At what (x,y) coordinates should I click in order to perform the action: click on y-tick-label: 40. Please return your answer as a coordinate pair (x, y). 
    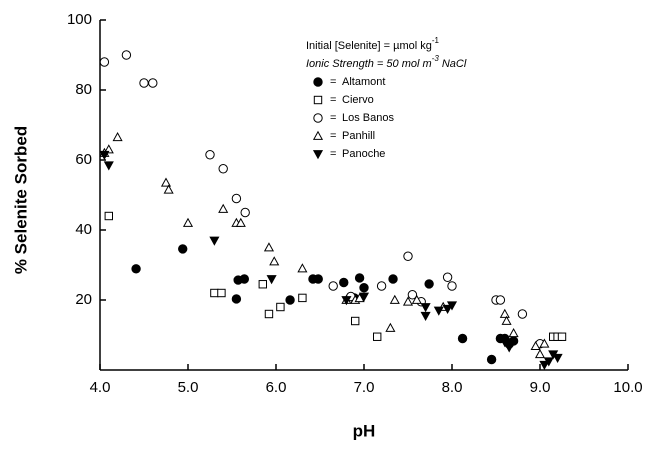
    Looking at the image, I should click on (83, 229).